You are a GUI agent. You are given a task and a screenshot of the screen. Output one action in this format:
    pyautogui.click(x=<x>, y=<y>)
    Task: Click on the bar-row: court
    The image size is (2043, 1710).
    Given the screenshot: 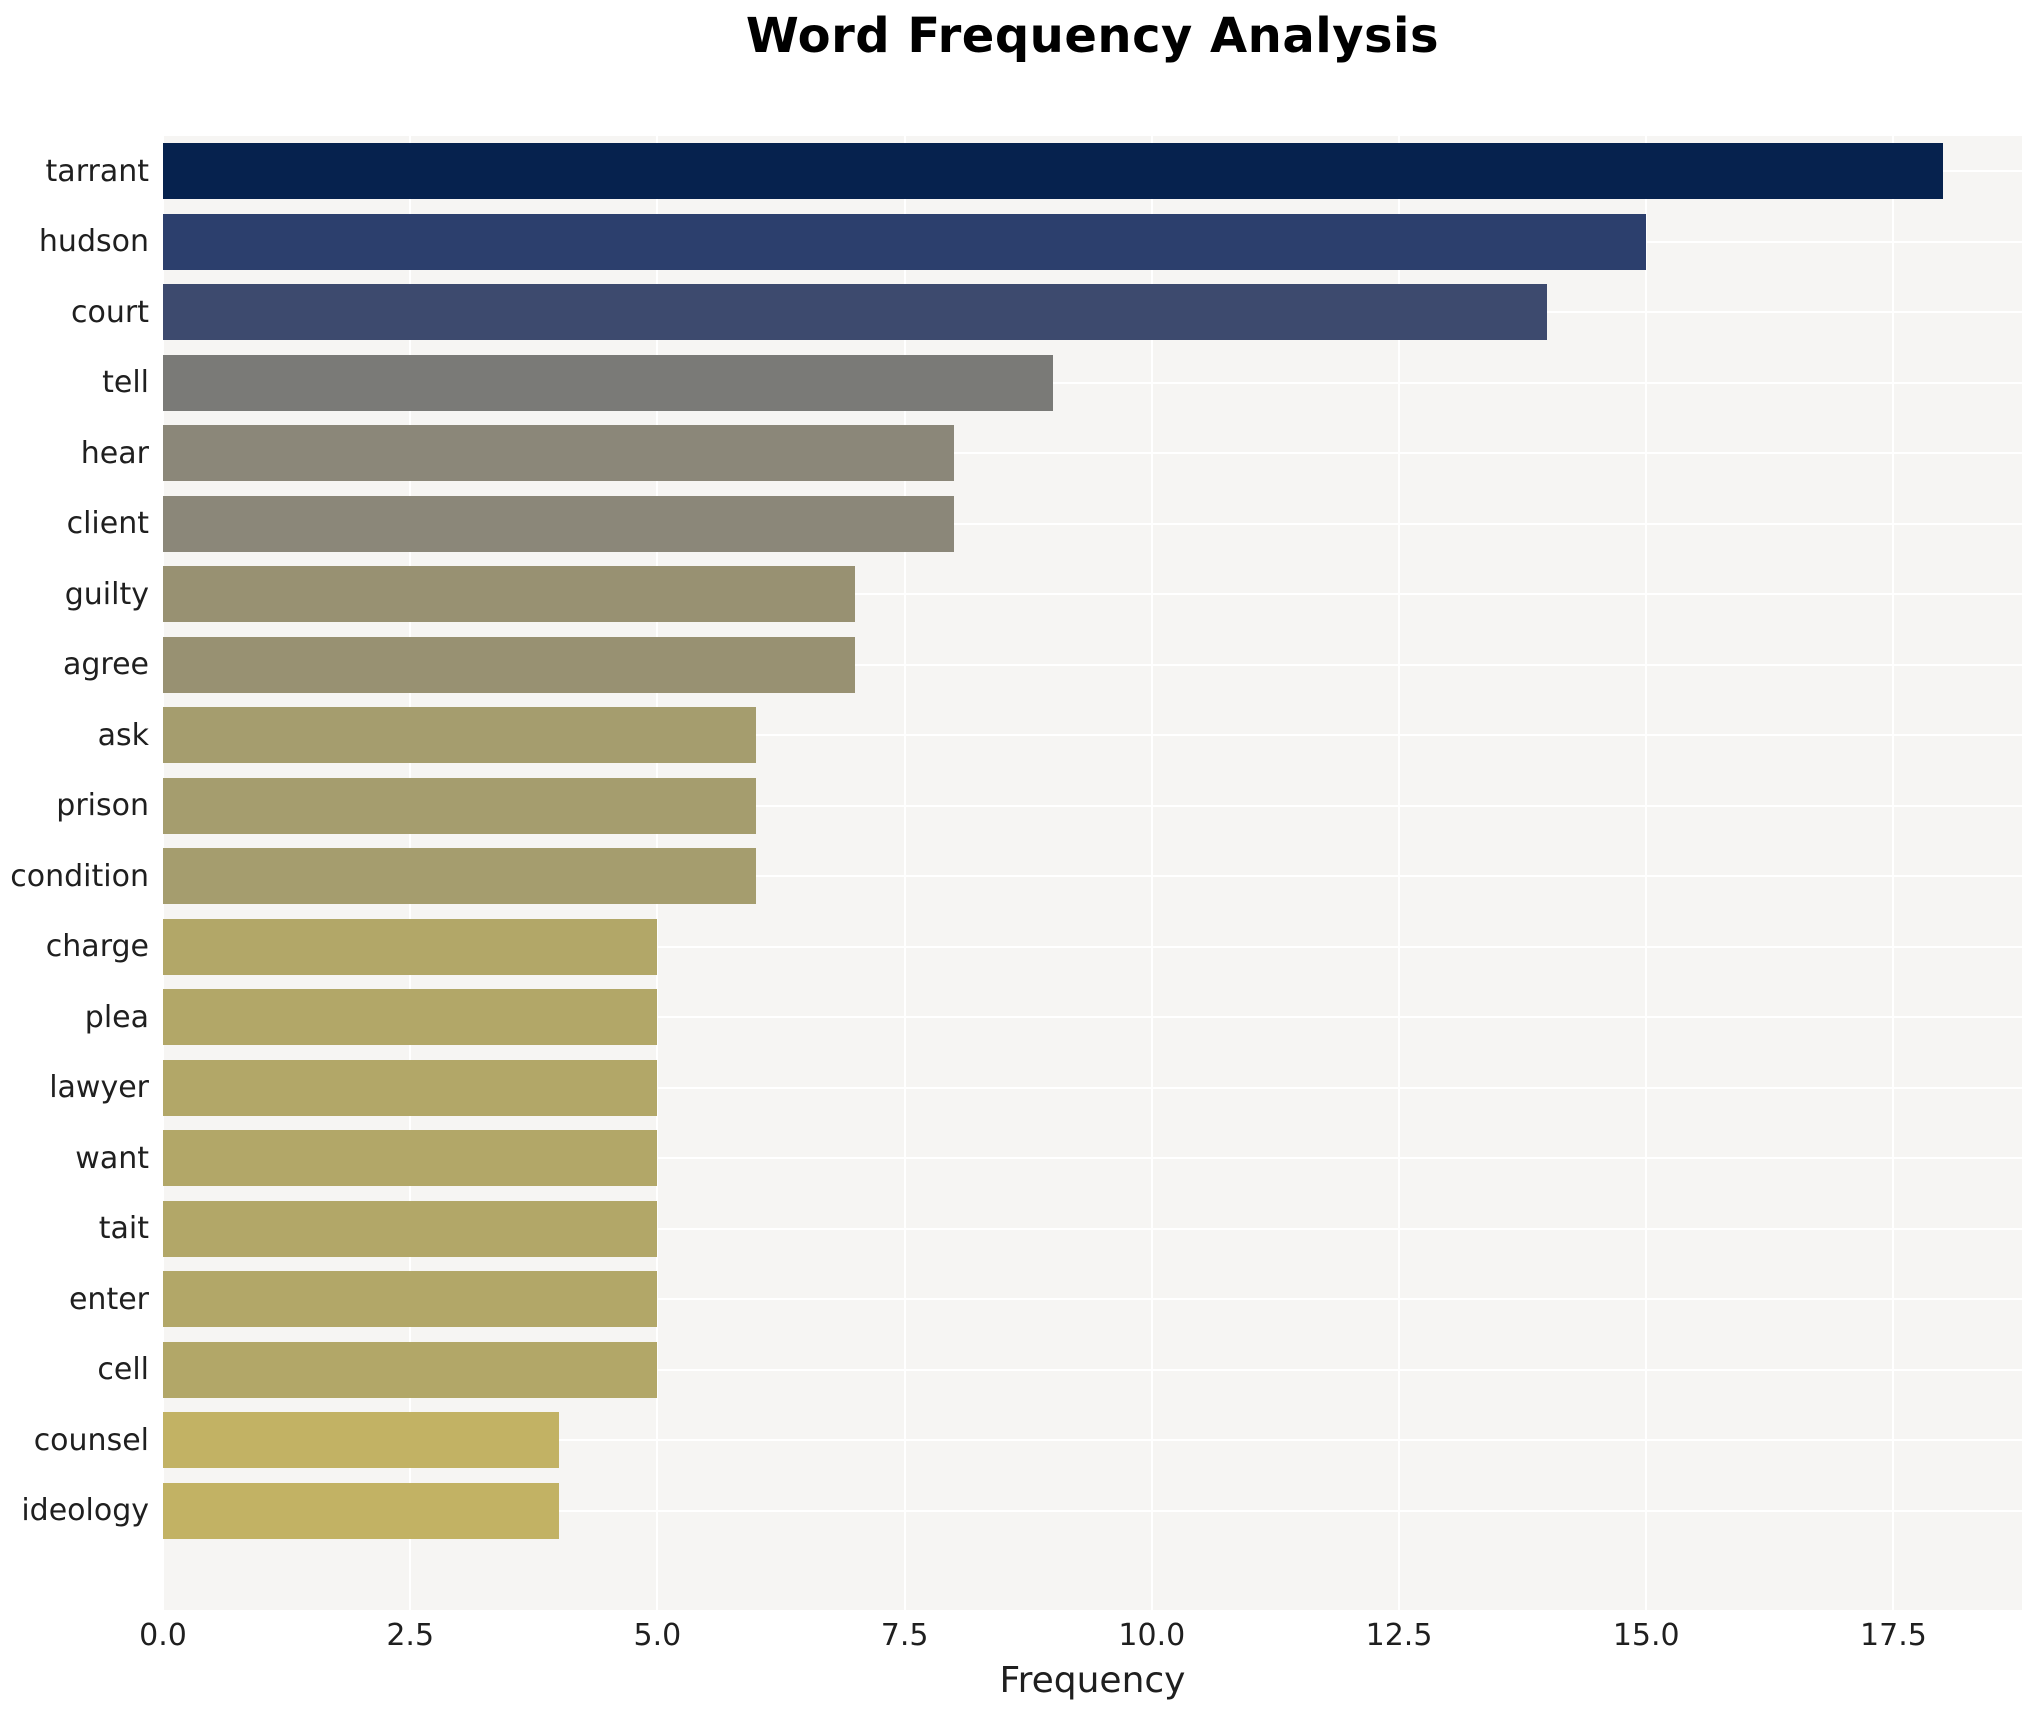 What is the action you would take?
    pyautogui.click(x=1046, y=312)
    